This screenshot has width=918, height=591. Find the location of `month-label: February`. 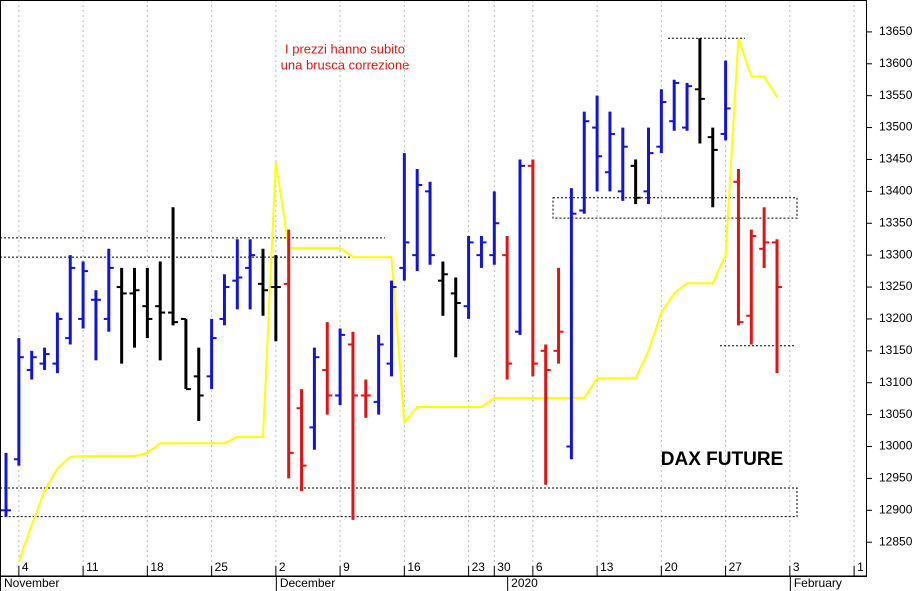

month-label: February is located at coordinates (818, 583).